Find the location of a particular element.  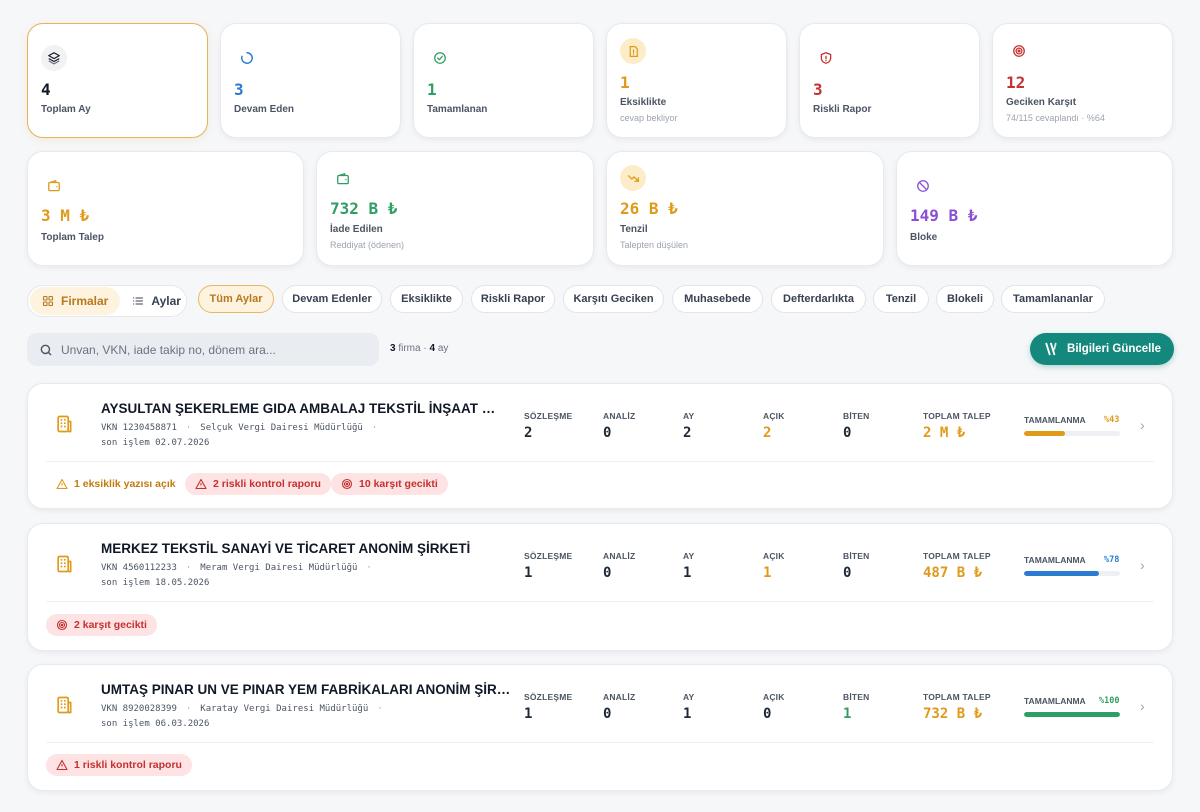

col-value: 2 M ₺ is located at coordinates (944, 433).